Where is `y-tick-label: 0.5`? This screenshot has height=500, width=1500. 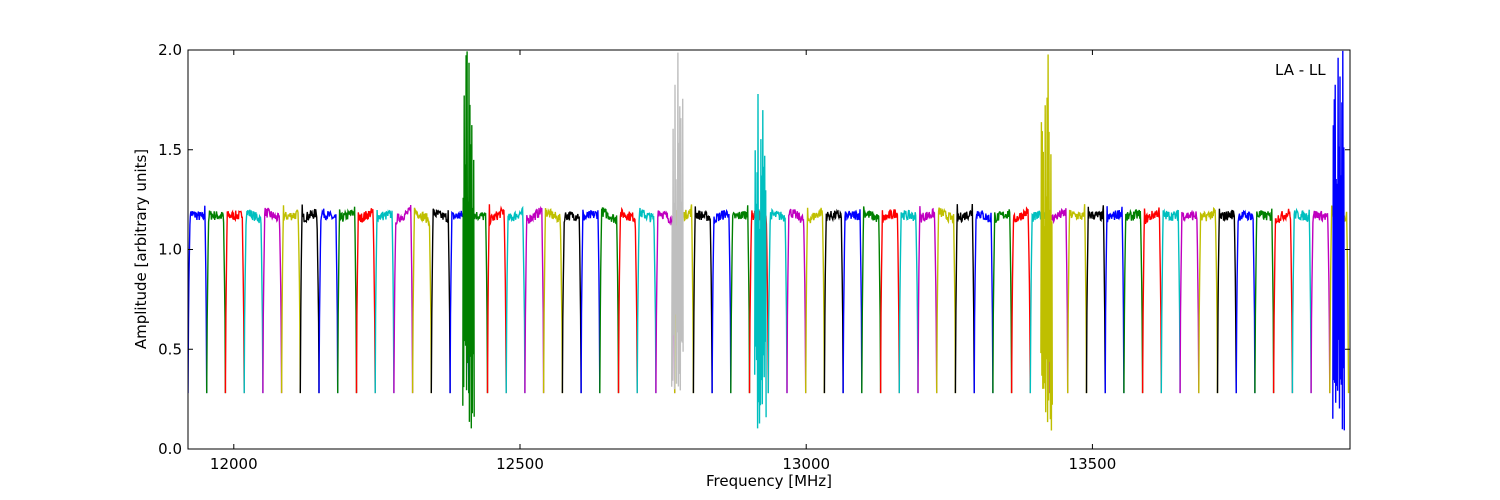
y-tick-label: 0.5 is located at coordinates (170, 349).